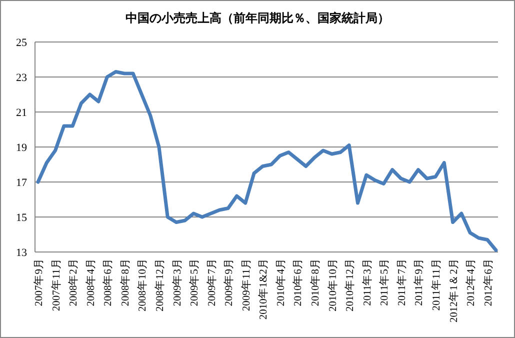  I want to click on x-tick-label: 2011年11月, so click(436, 284).